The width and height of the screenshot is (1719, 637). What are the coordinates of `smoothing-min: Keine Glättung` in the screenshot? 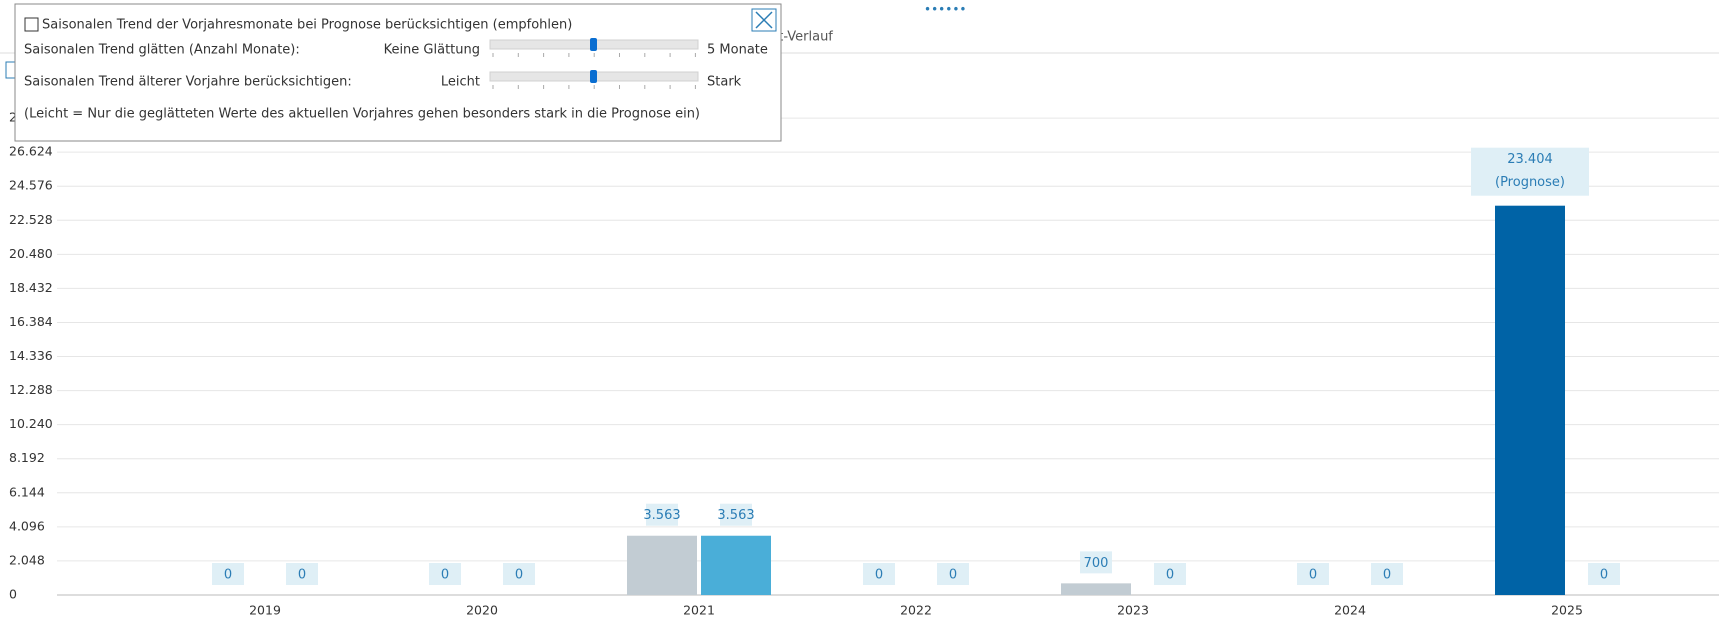 It's located at (432, 50).